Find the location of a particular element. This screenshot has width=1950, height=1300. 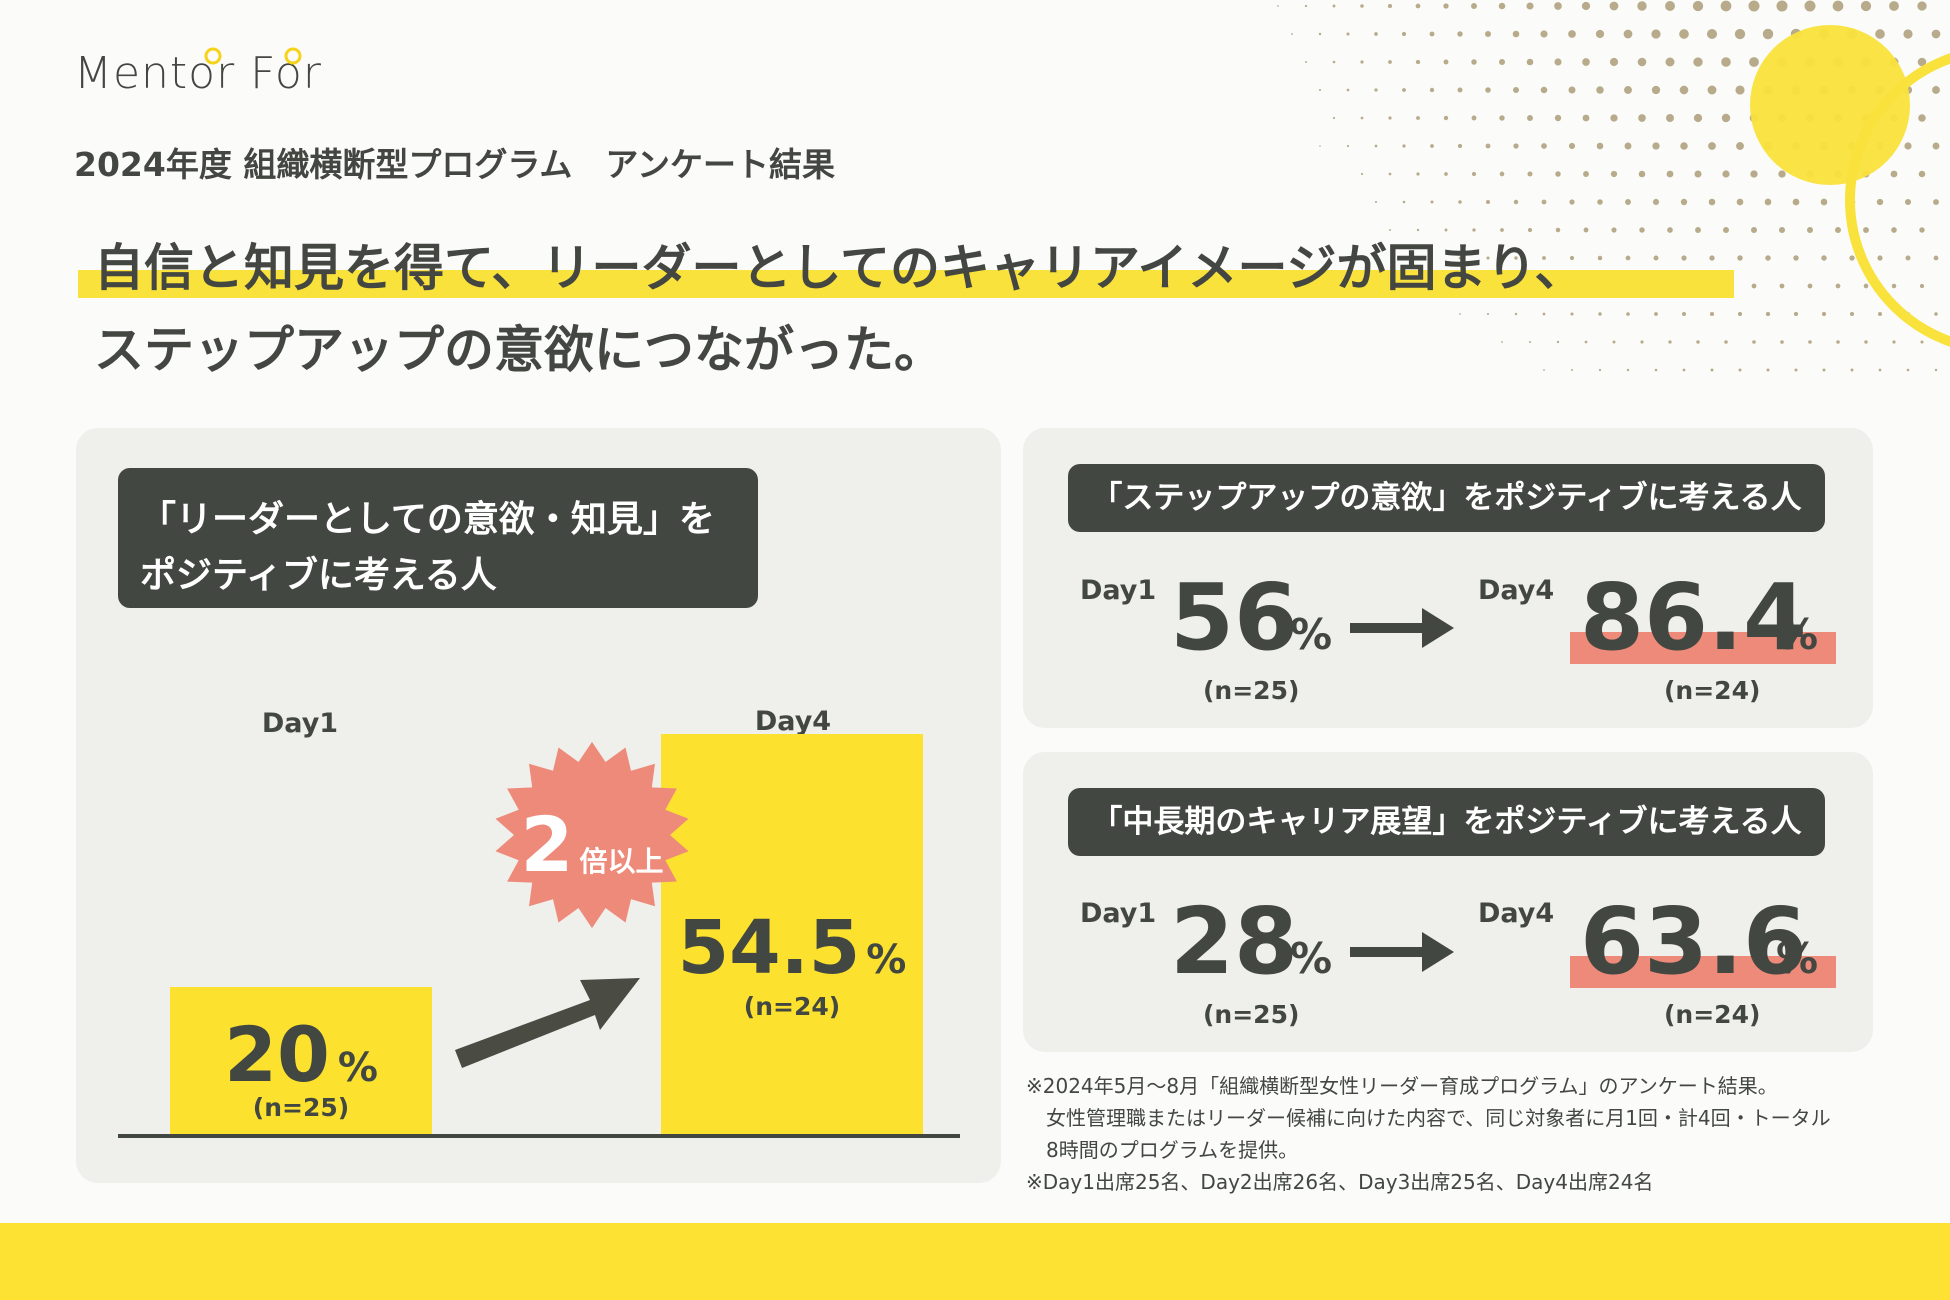

bar-day1-value-group: 20% is located at coordinates (301, 1054).